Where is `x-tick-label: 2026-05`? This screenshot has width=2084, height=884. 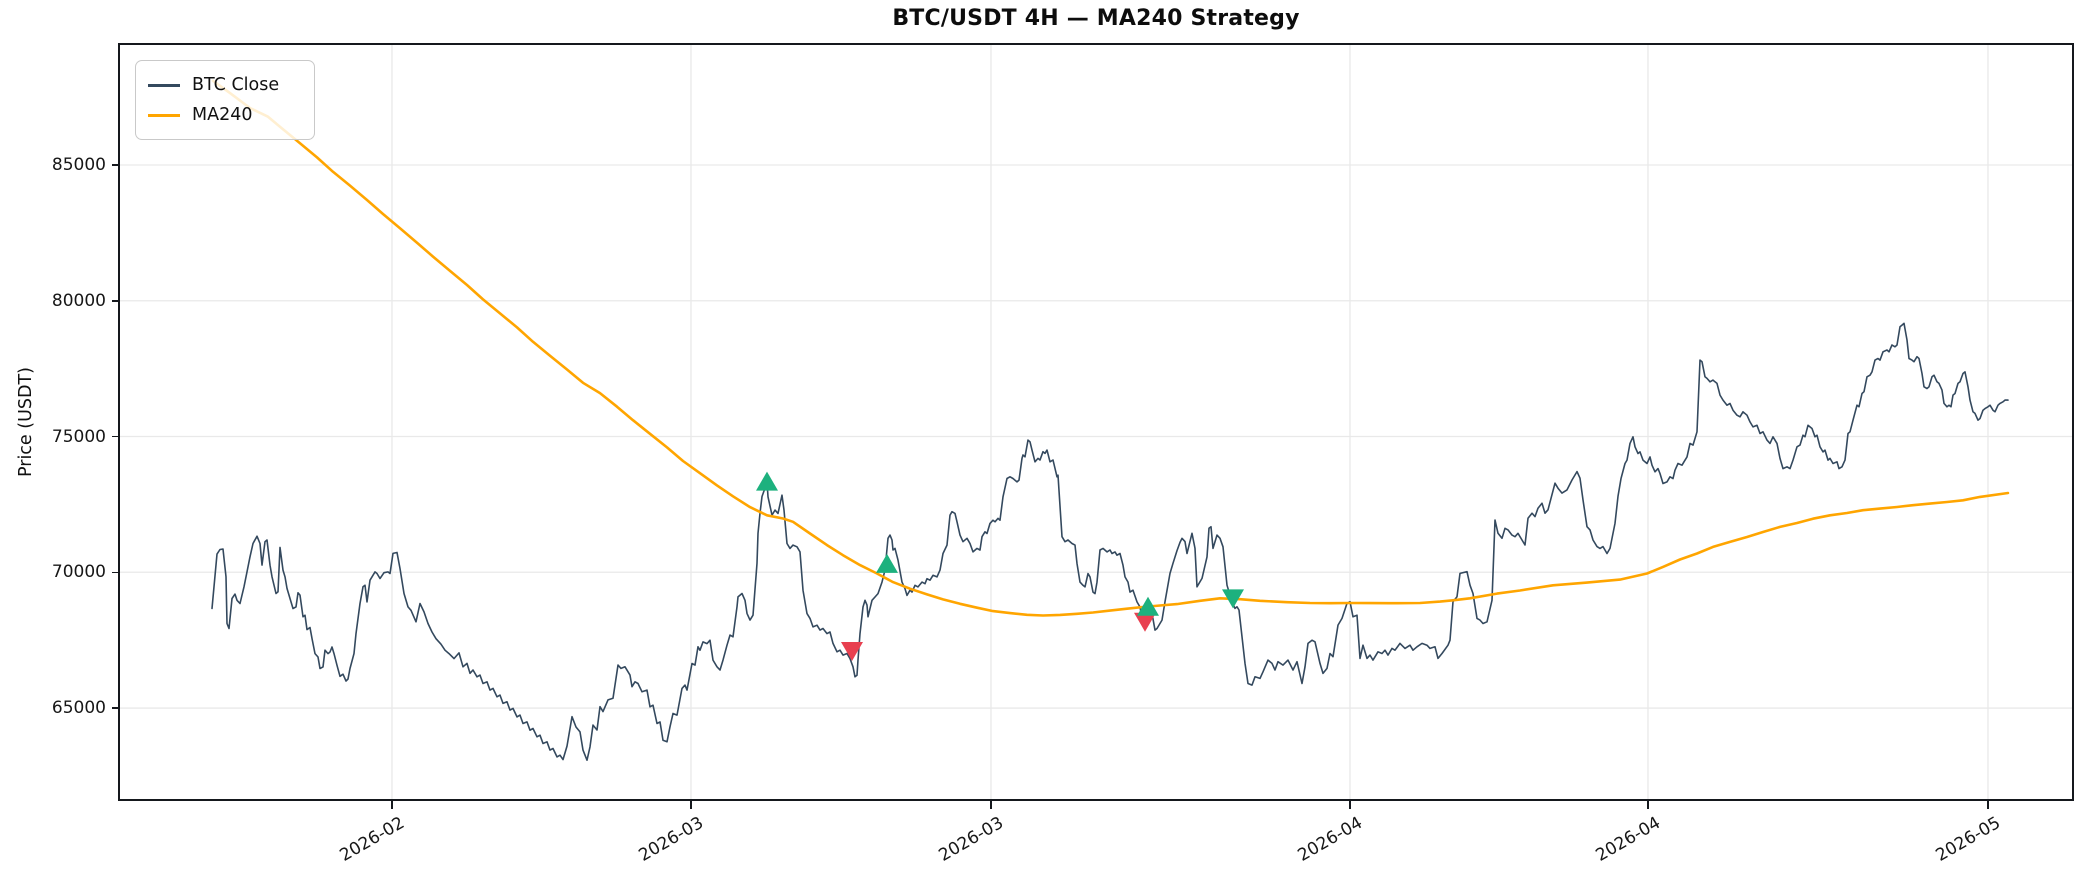
x-tick-label: 2026-05 is located at coordinates (1968, 839).